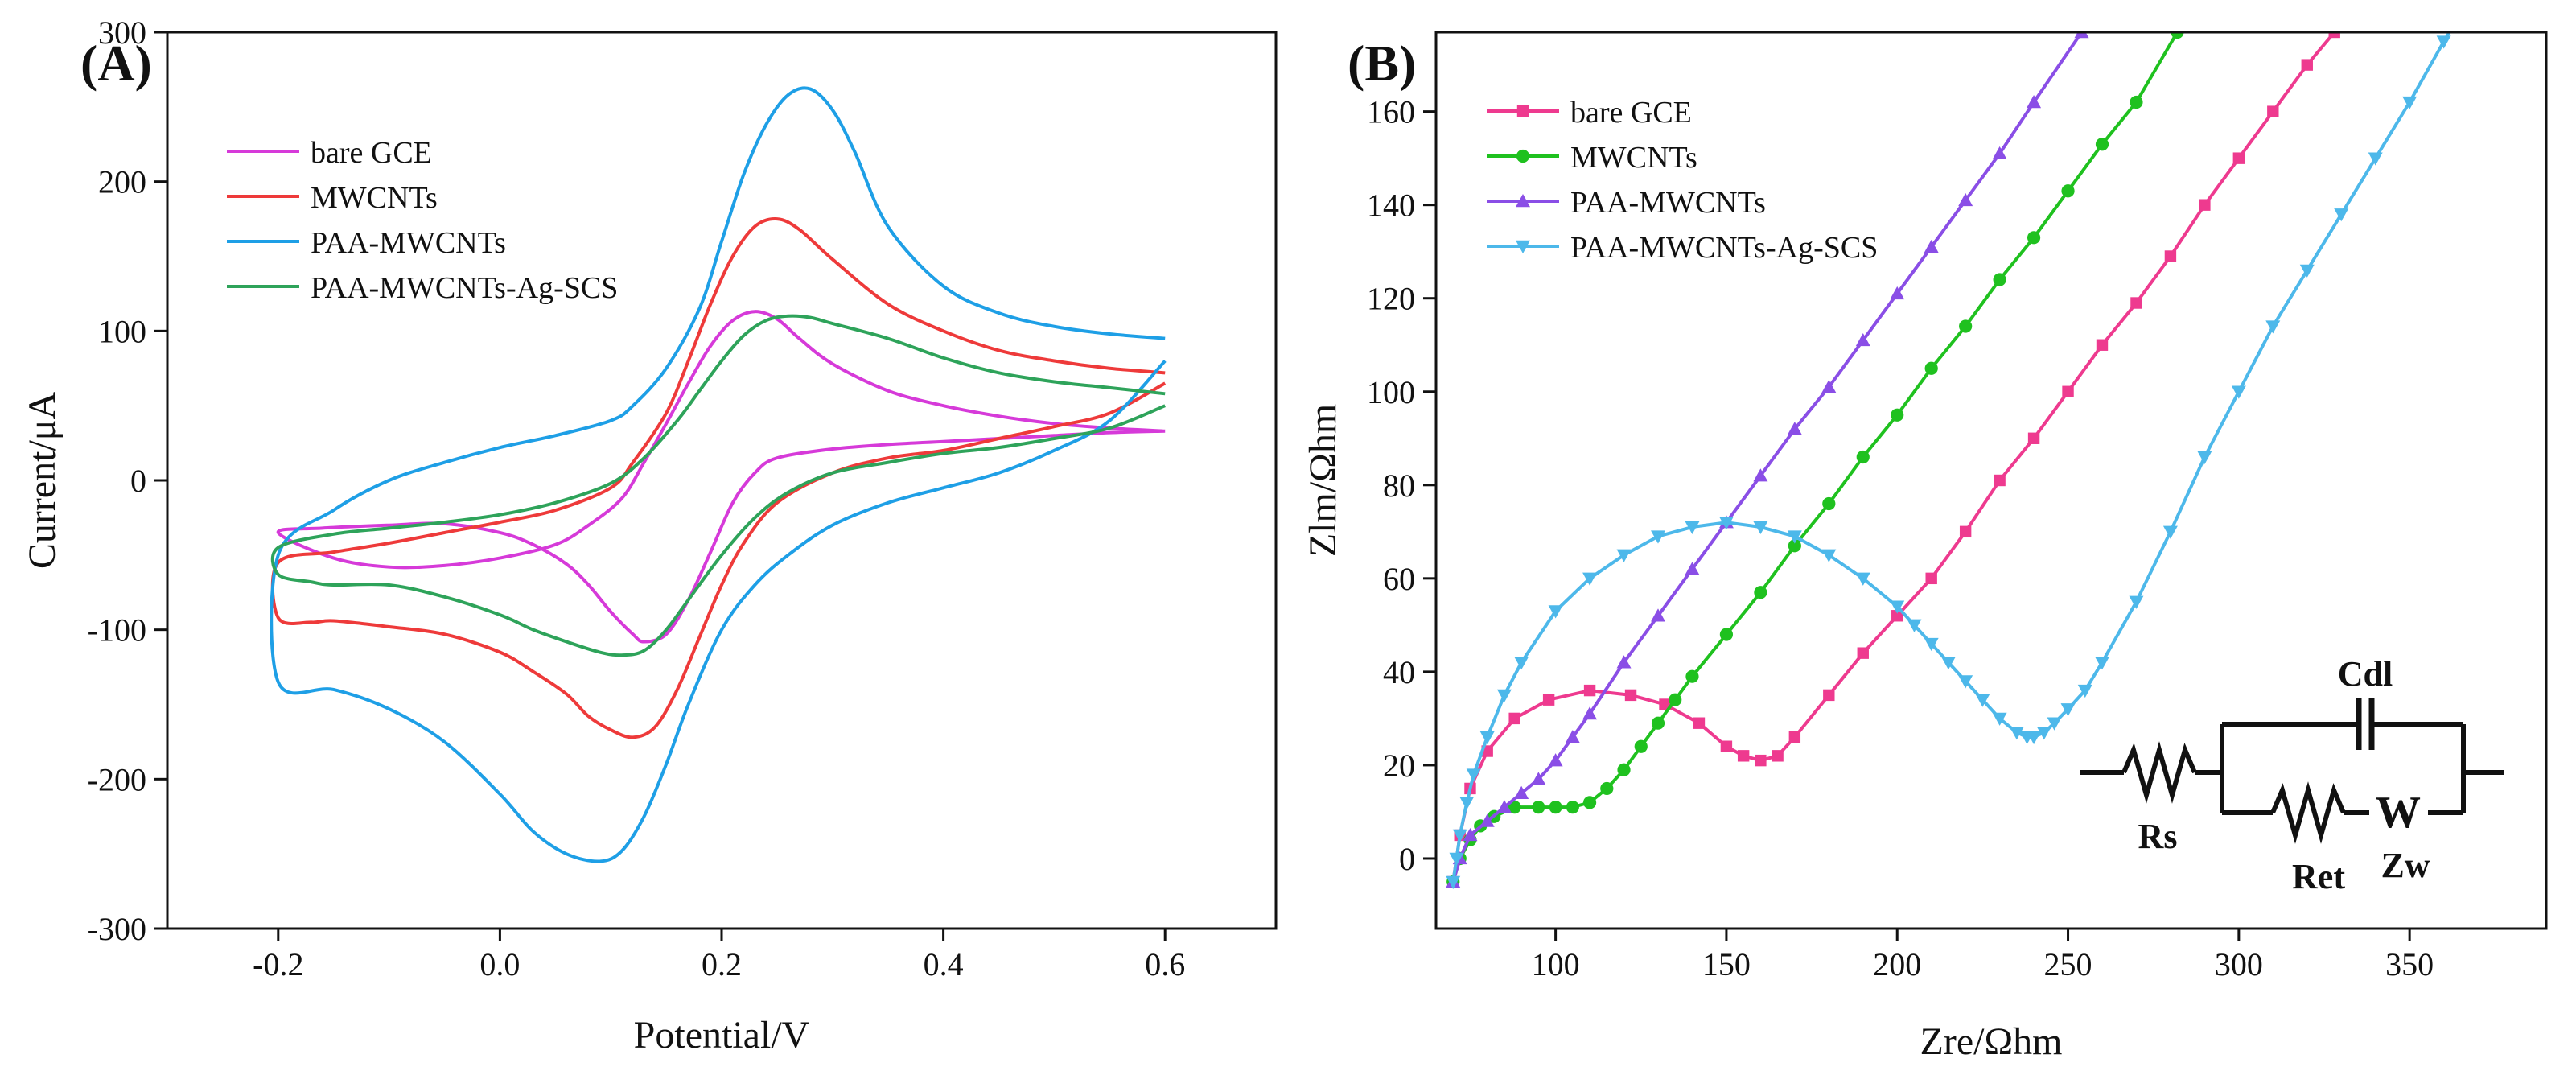 The height and width of the screenshot is (1075, 2576). Describe the element at coordinates (2068, 964) in the screenshot. I see `eis-x-tick-label: 250` at that location.